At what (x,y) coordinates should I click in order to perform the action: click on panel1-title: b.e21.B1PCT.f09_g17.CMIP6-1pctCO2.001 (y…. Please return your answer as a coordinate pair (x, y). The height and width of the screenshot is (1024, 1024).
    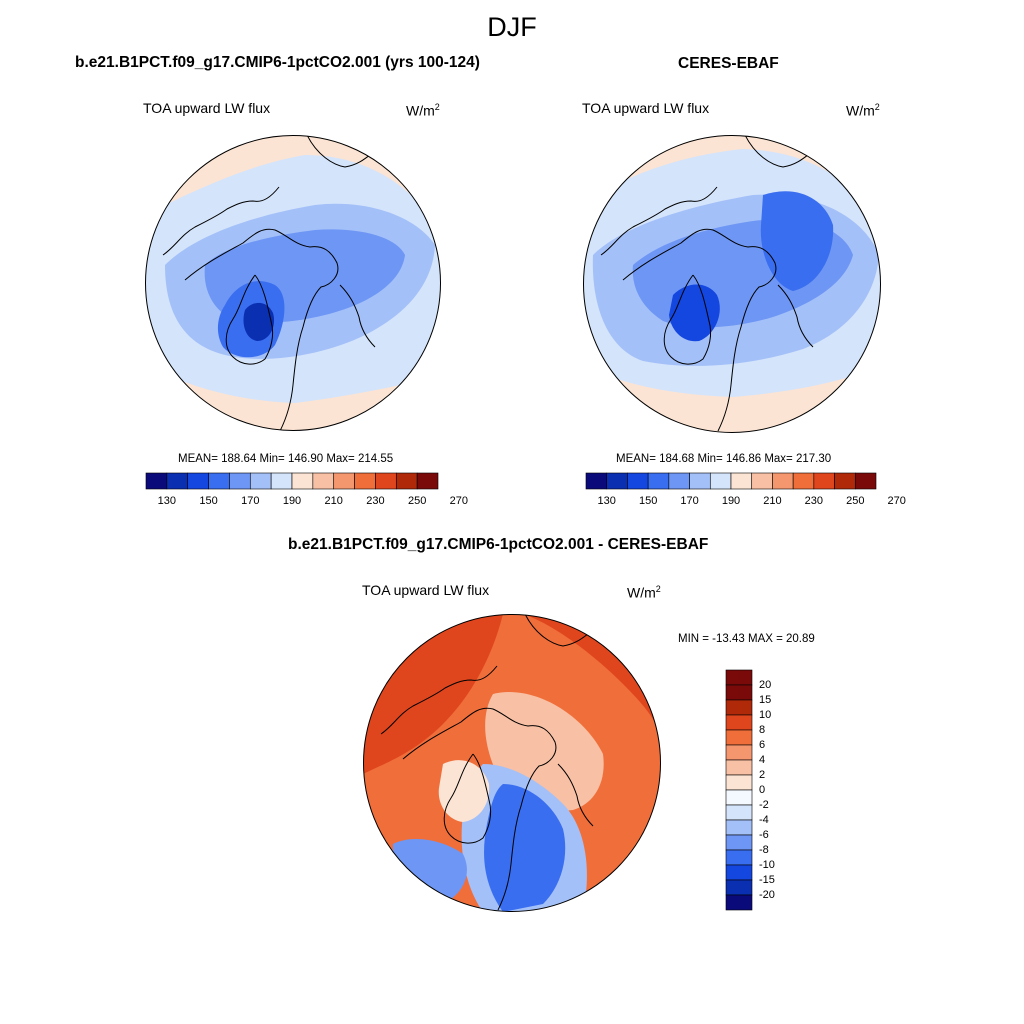
    Looking at the image, I should click on (277, 62).